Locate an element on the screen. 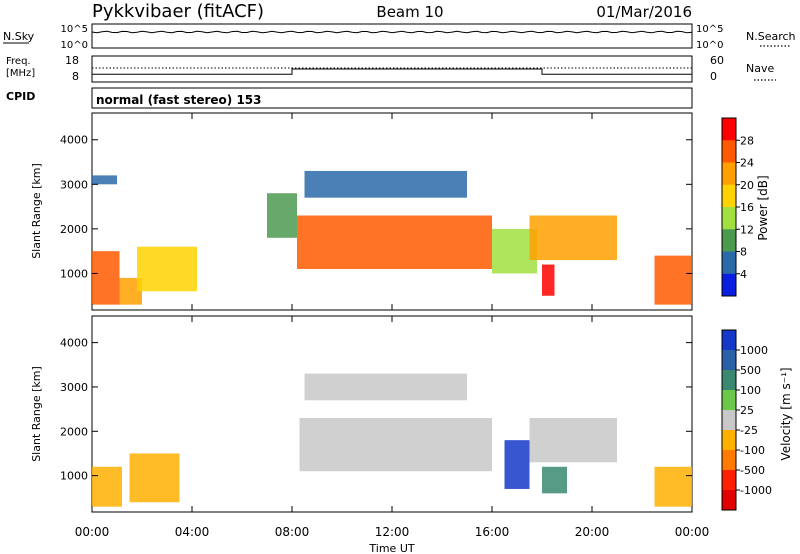  freq-strip: Freq. [MHz] 18 8 60 0 Nave CPID is located at coordinates (391, 78).